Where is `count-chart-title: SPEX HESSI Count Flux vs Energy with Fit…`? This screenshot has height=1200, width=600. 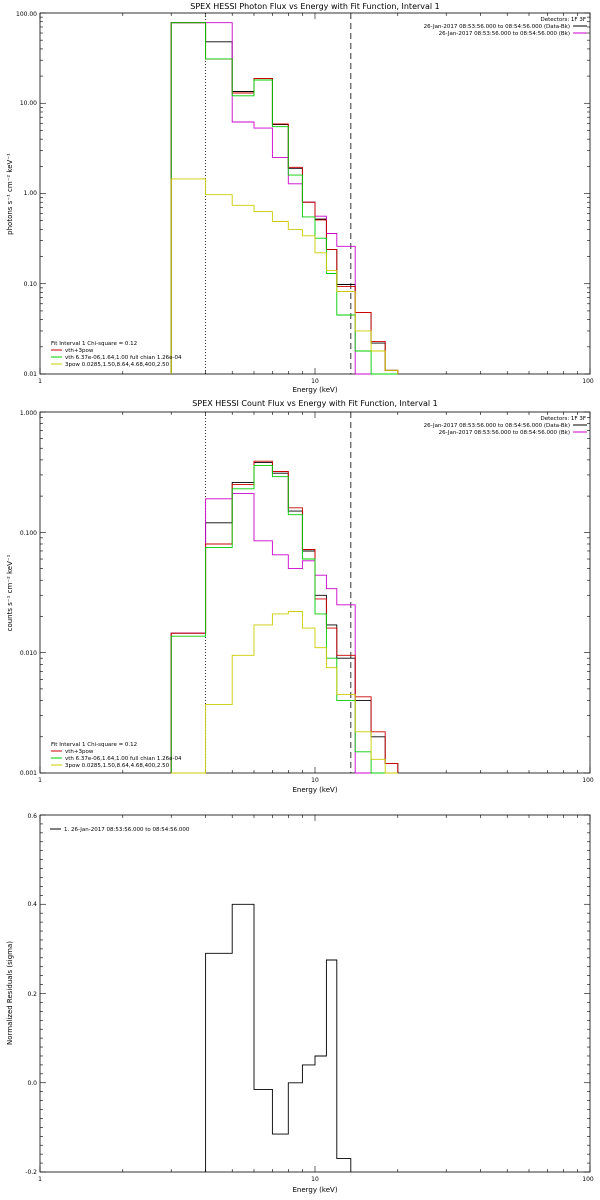 count-chart-title: SPEX HESSI Count Flux vs Energy with Fit… is located at coordinates (314, 403).